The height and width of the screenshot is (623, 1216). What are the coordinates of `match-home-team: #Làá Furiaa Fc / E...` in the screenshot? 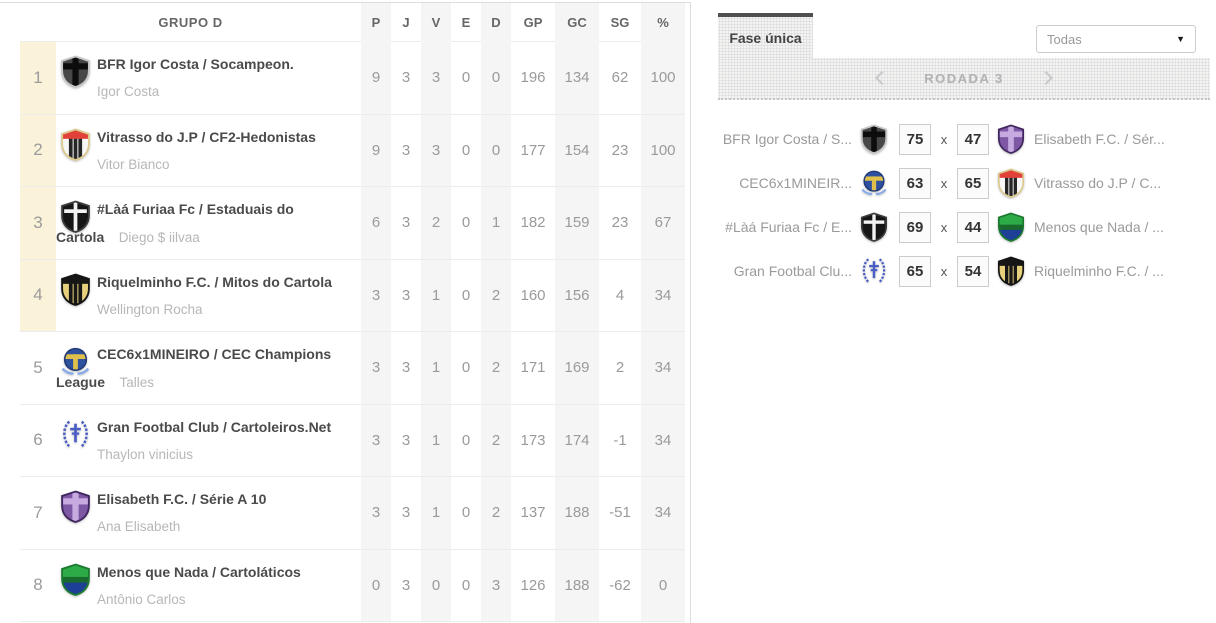 It's located at (788, 227).